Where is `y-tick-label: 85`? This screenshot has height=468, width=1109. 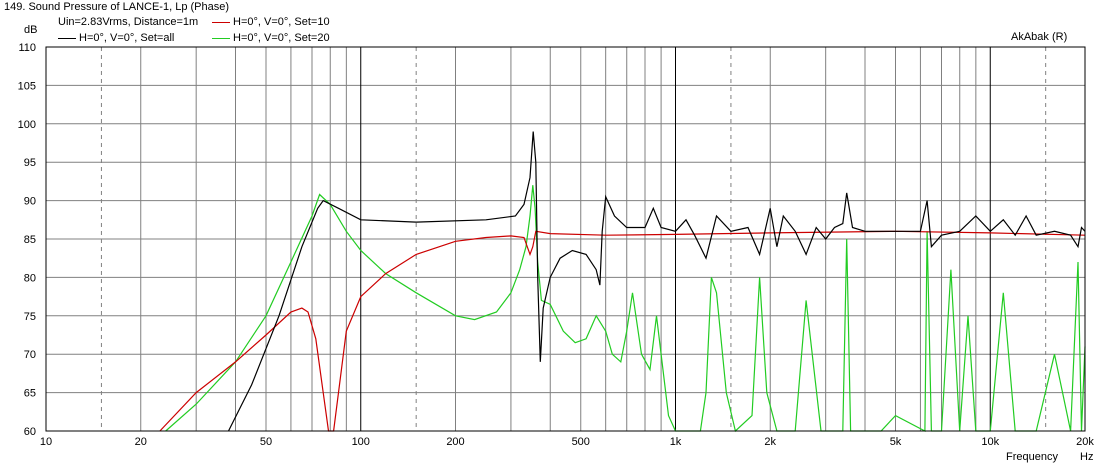
y-tick-label: 85 is located at coordinates (30, 240).